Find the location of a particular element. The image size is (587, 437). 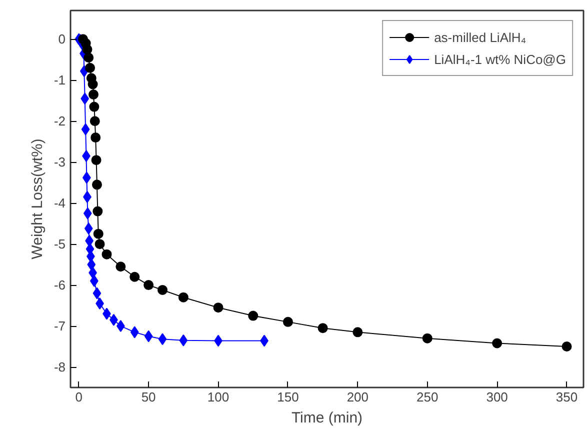

legend-label: as-milled LiAlH₄ is located at coordinates (480, 37).